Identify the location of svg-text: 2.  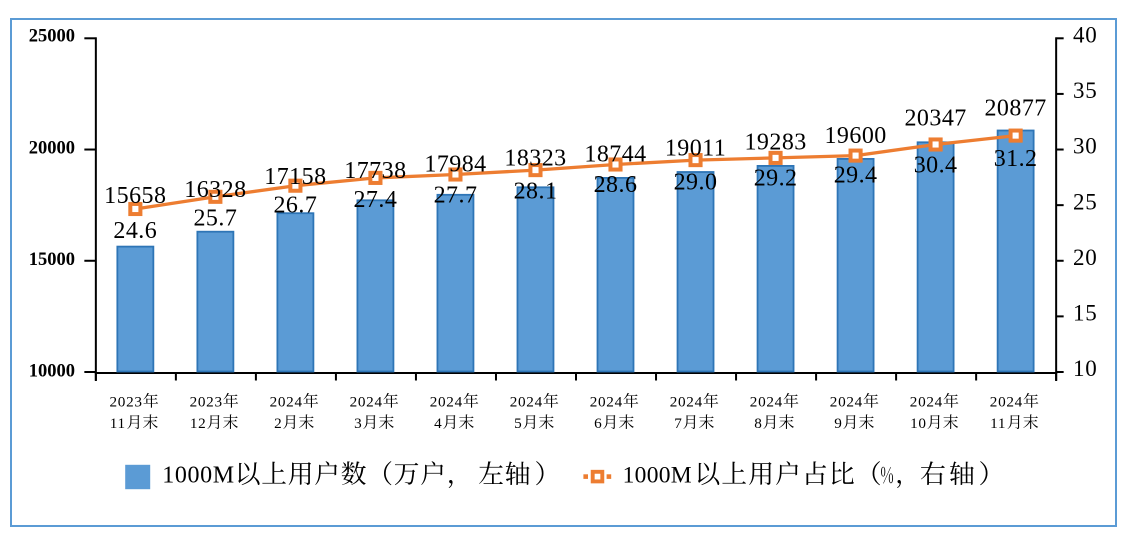
(278, 423).